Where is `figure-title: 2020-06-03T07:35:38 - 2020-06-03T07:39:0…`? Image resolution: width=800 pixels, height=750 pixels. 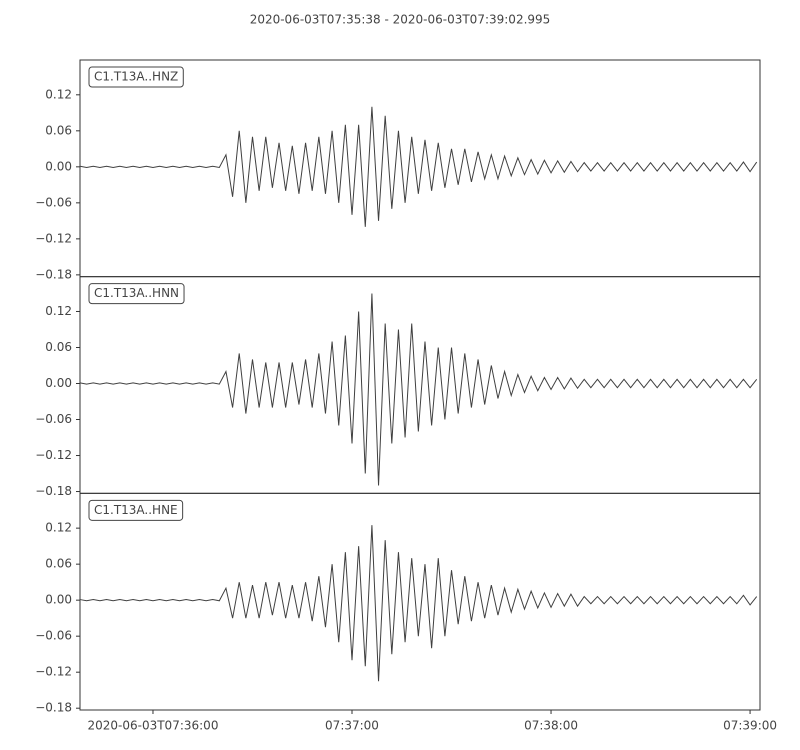 figure-title: 2020-06-03T07:35:38 - 2020-06-03T07:39:0… is located at coordinates (400, 20).